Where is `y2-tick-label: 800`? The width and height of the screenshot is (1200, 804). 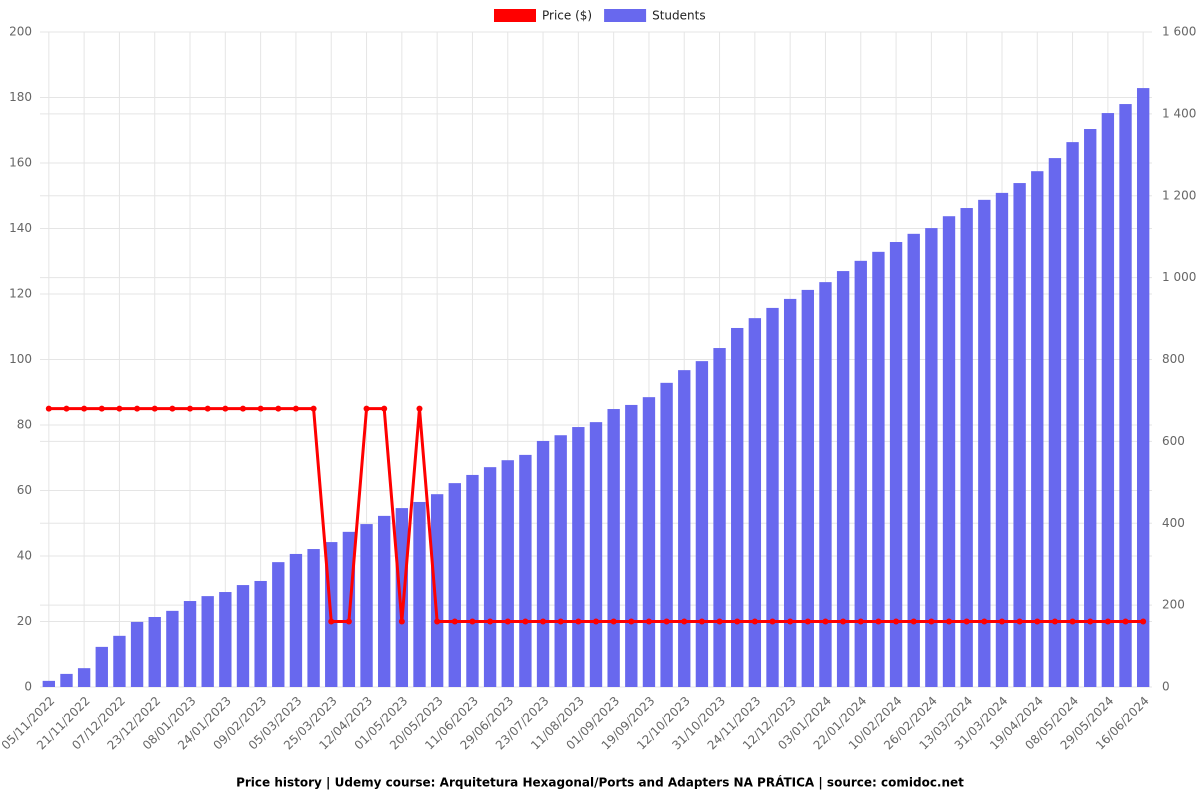
y2-tick-label: 800 is located at coordinates (1173, 359).